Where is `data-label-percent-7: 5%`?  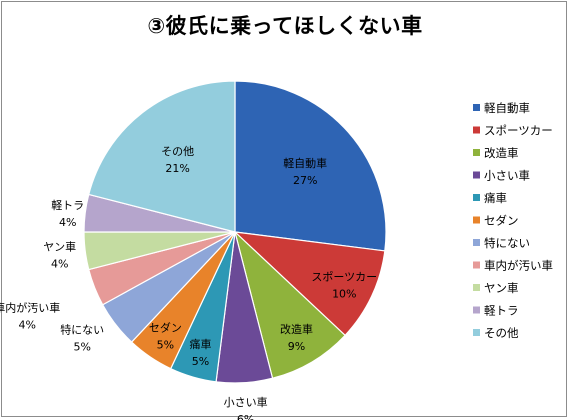
data-label-percent-7: 5% is located at coordinates (81, 347).